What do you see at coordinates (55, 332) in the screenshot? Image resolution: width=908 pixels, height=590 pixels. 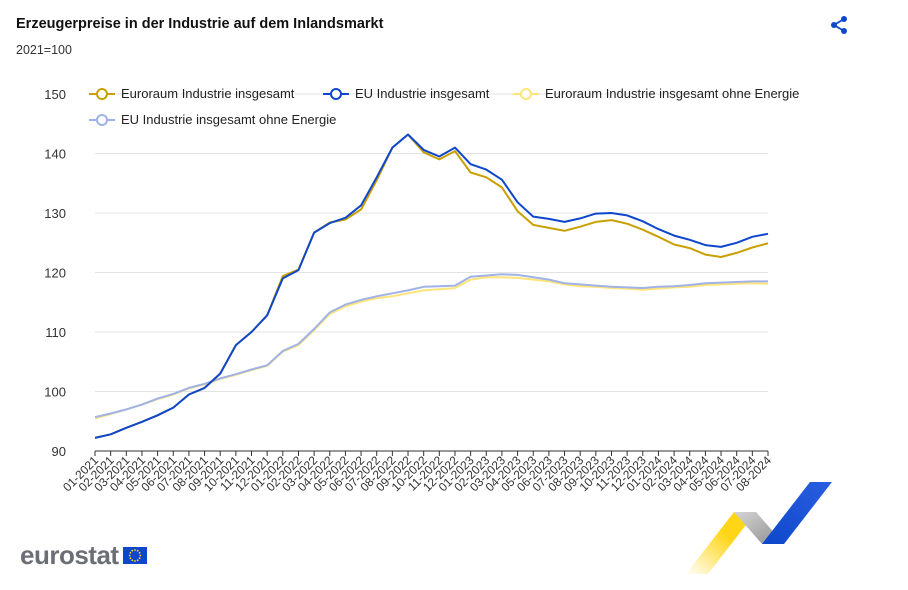 I see `y-tick-label: 110` at bounding box center [55, 332].